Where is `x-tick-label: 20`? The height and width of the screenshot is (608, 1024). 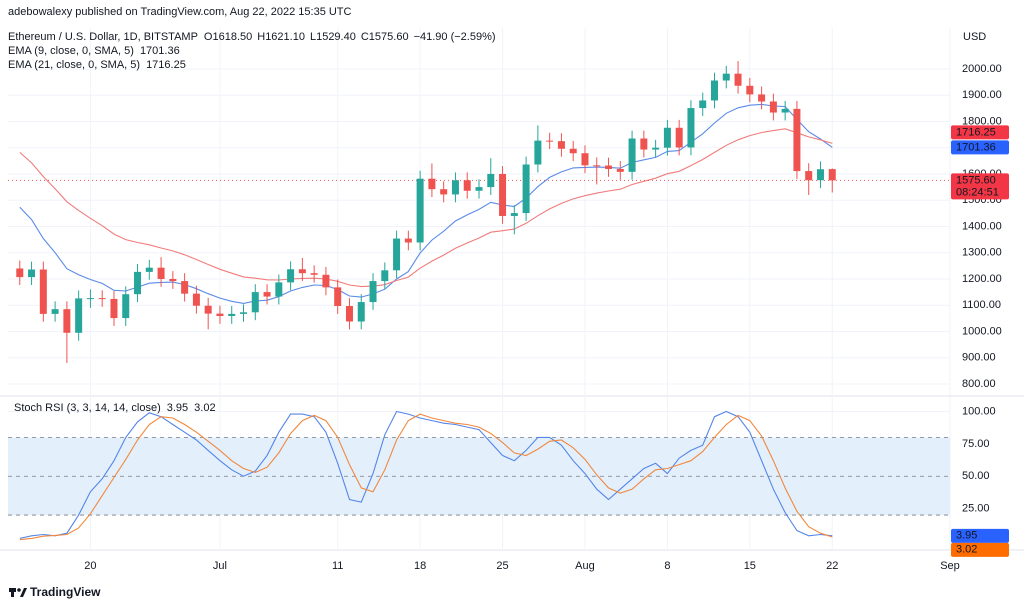 x-tick-label: 20 is located at coordinates (90, 566).